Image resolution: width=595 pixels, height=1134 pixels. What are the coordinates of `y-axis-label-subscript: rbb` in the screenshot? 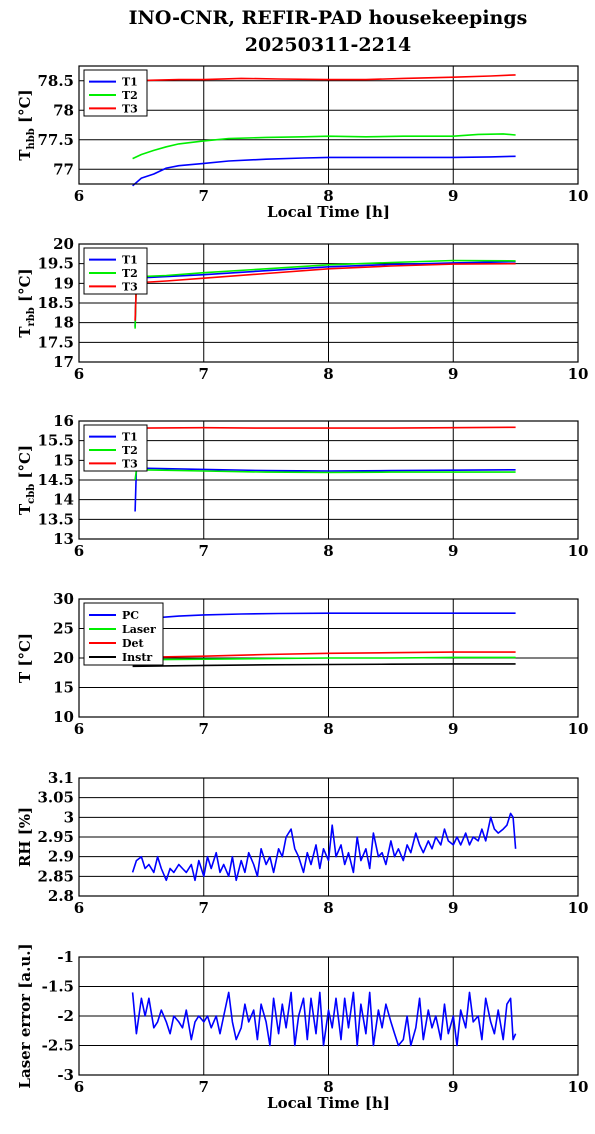 It's located at (31, 316).